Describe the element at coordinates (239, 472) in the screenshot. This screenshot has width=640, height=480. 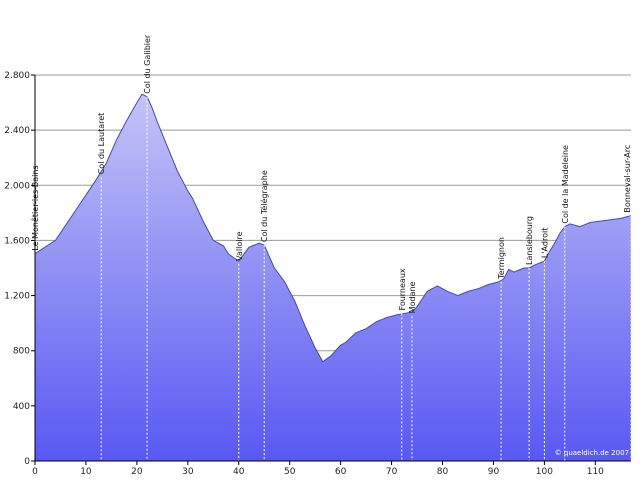
I see `x-tick-label-4: 40` at that location.